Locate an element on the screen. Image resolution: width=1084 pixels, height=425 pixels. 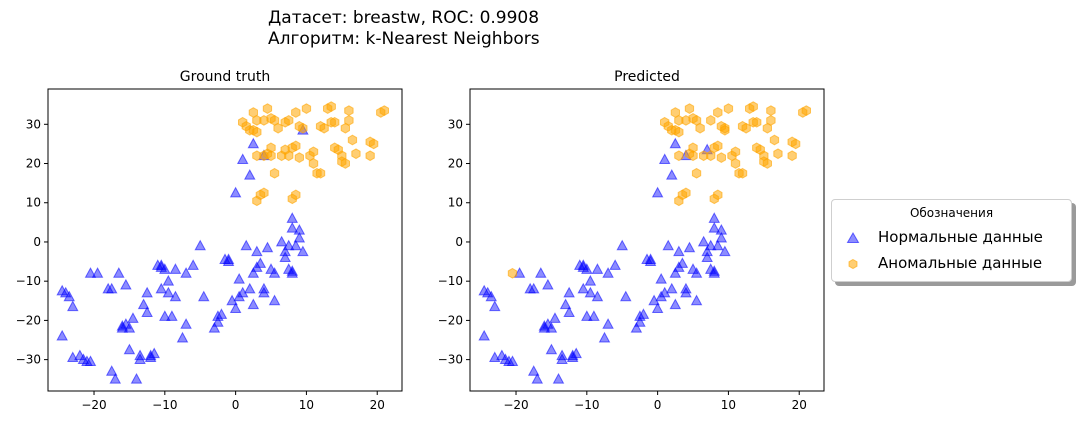
y-tick-label: −10 is located at coordinates (28, 281).